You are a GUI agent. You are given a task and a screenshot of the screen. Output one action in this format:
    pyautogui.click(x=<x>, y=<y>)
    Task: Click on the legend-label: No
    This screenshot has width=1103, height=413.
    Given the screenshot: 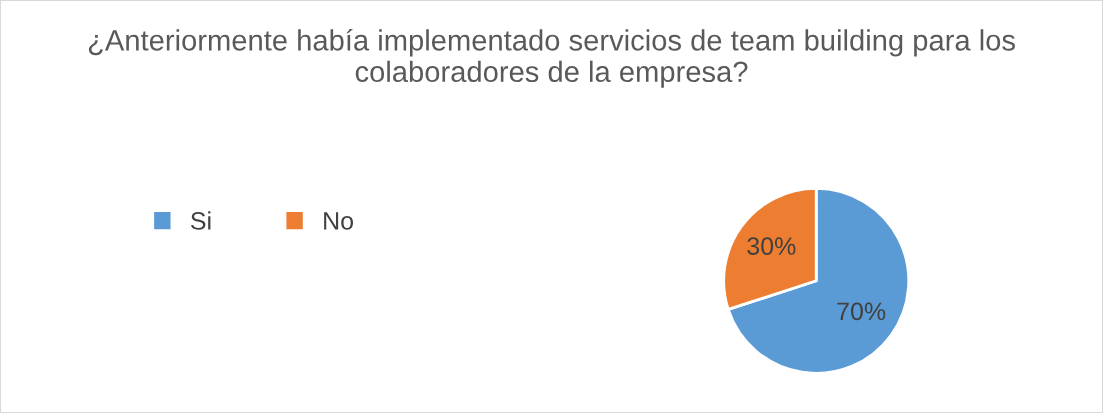 What is the action you would take?
    pyautogui.click(x=338, y=221)
    